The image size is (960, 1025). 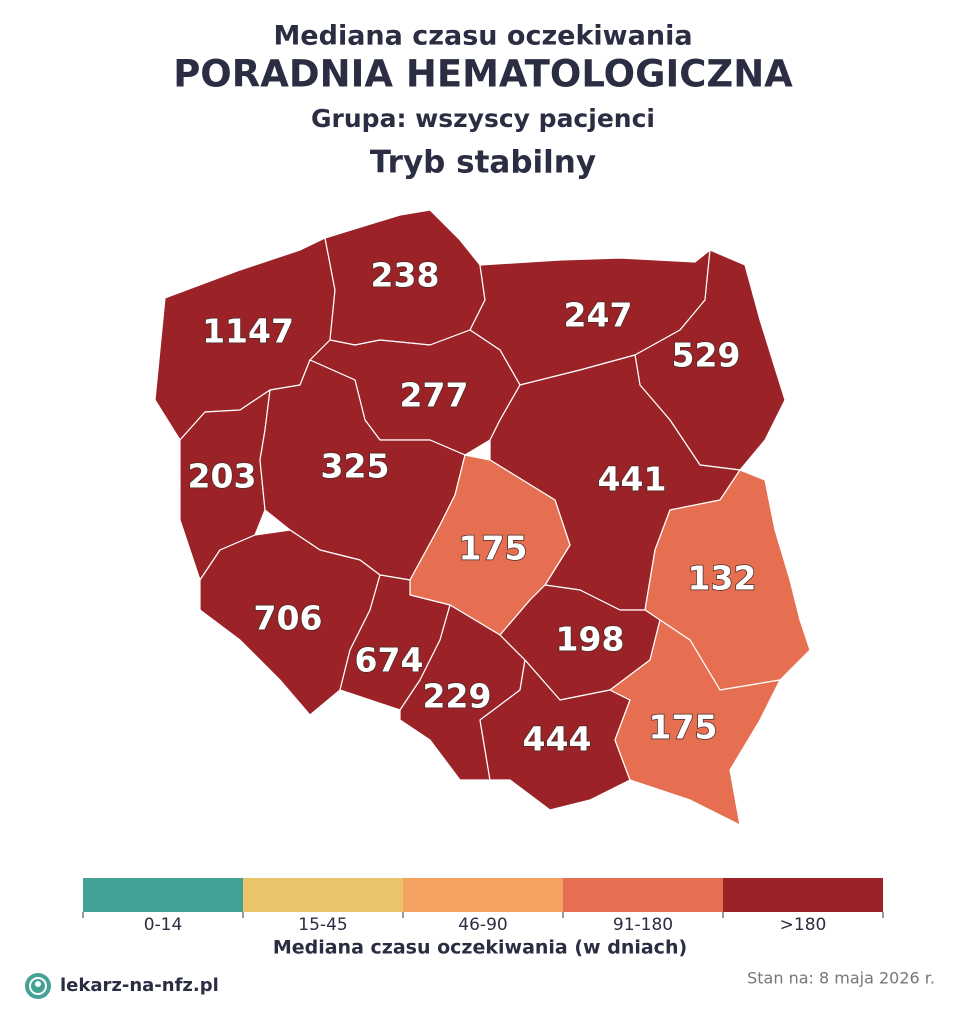 What do you see at coordinates (355, 466) in the screenshot?
I see `region-value: 325` at bounding box center [355, 466].